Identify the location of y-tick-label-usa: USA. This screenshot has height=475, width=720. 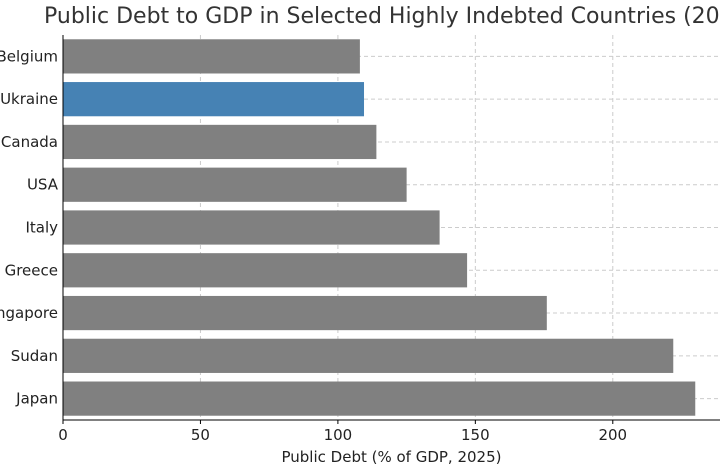
(43, 185).